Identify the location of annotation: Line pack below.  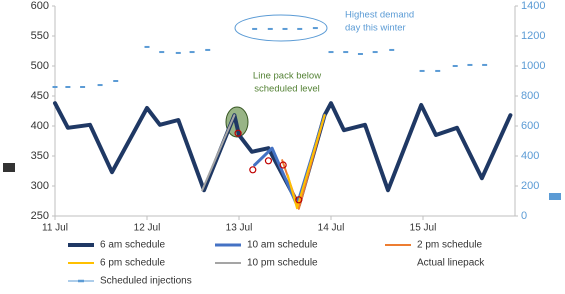
(287, 76).